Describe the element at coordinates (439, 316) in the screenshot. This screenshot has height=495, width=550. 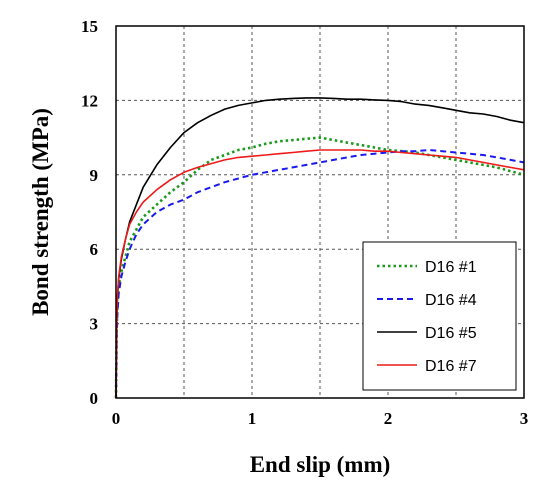
I see `legend: D16 #1 D16 #4 D16 #5 D16 #7` at that location.